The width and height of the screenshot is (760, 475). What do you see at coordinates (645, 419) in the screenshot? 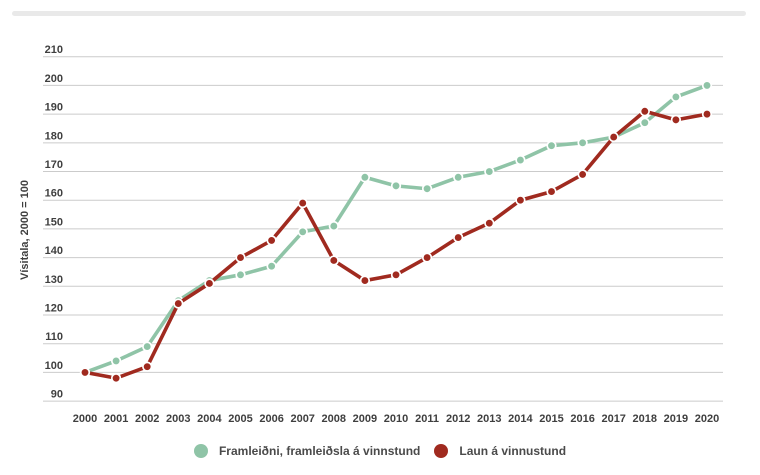
I see `x-tick-label: 2018` at bounding box center [645, 419].